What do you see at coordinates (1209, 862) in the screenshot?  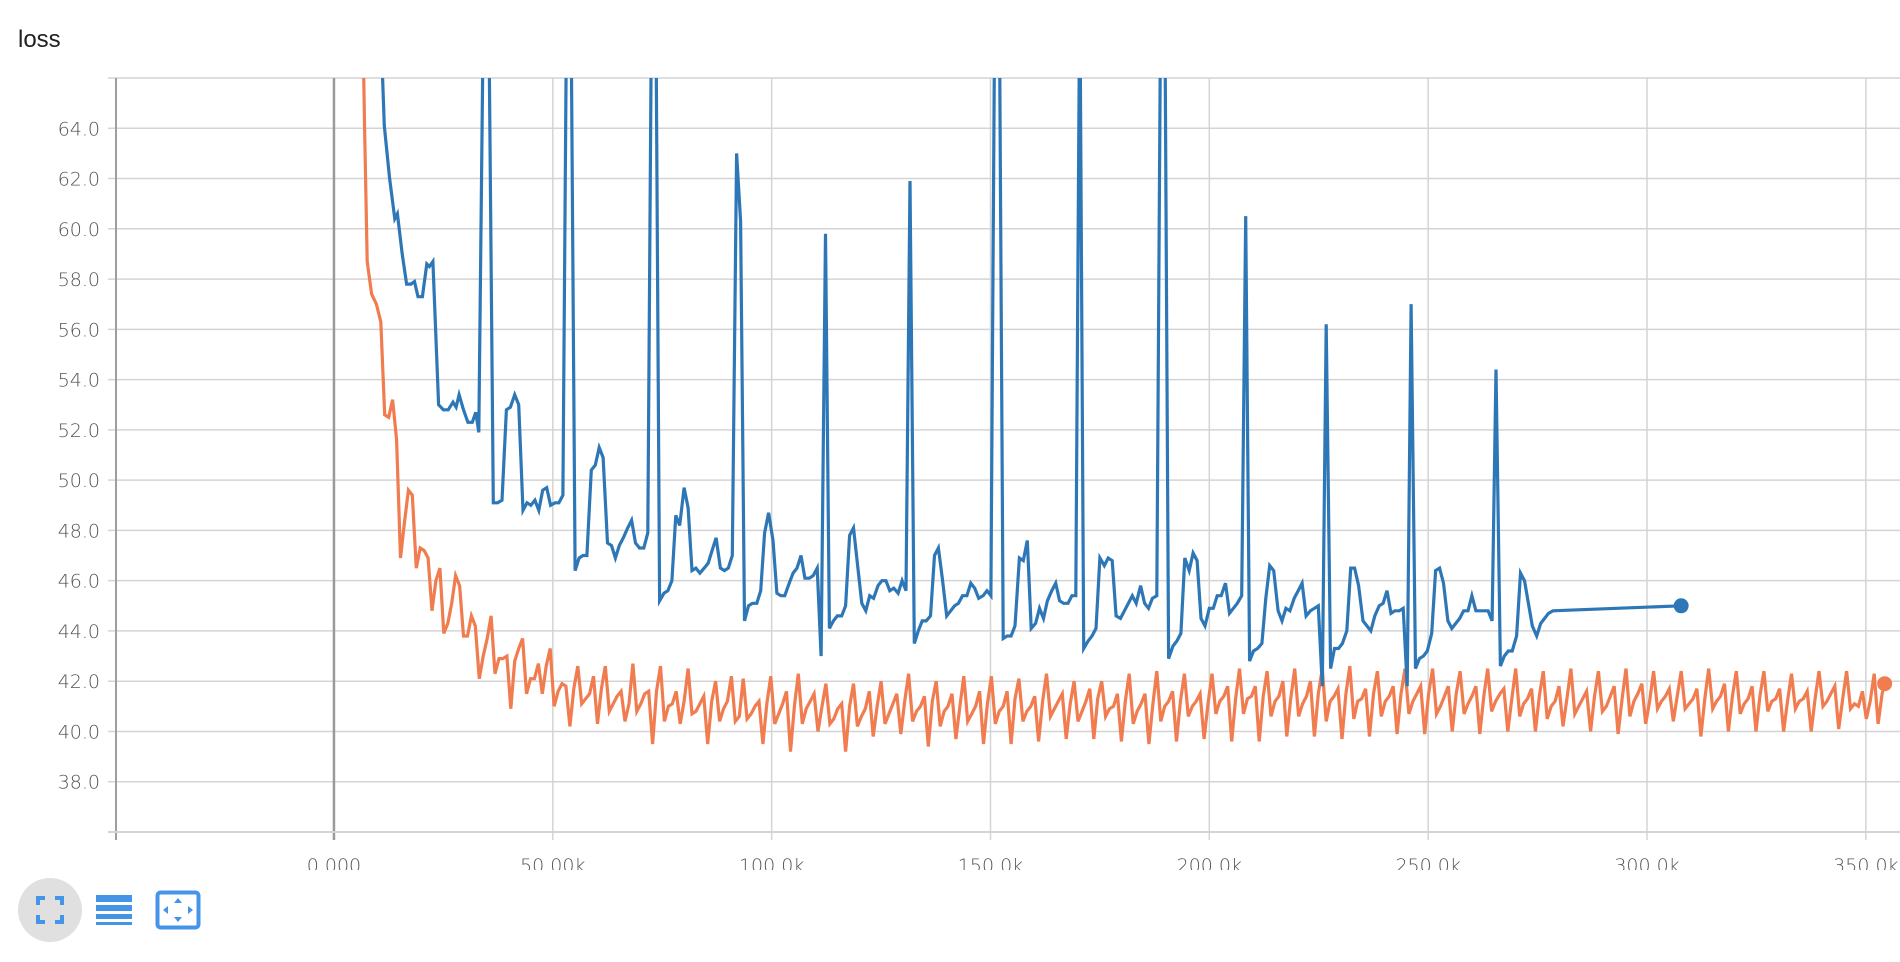 I see `x-tick-label: 200.0k` at bounding box center [1209, 862].